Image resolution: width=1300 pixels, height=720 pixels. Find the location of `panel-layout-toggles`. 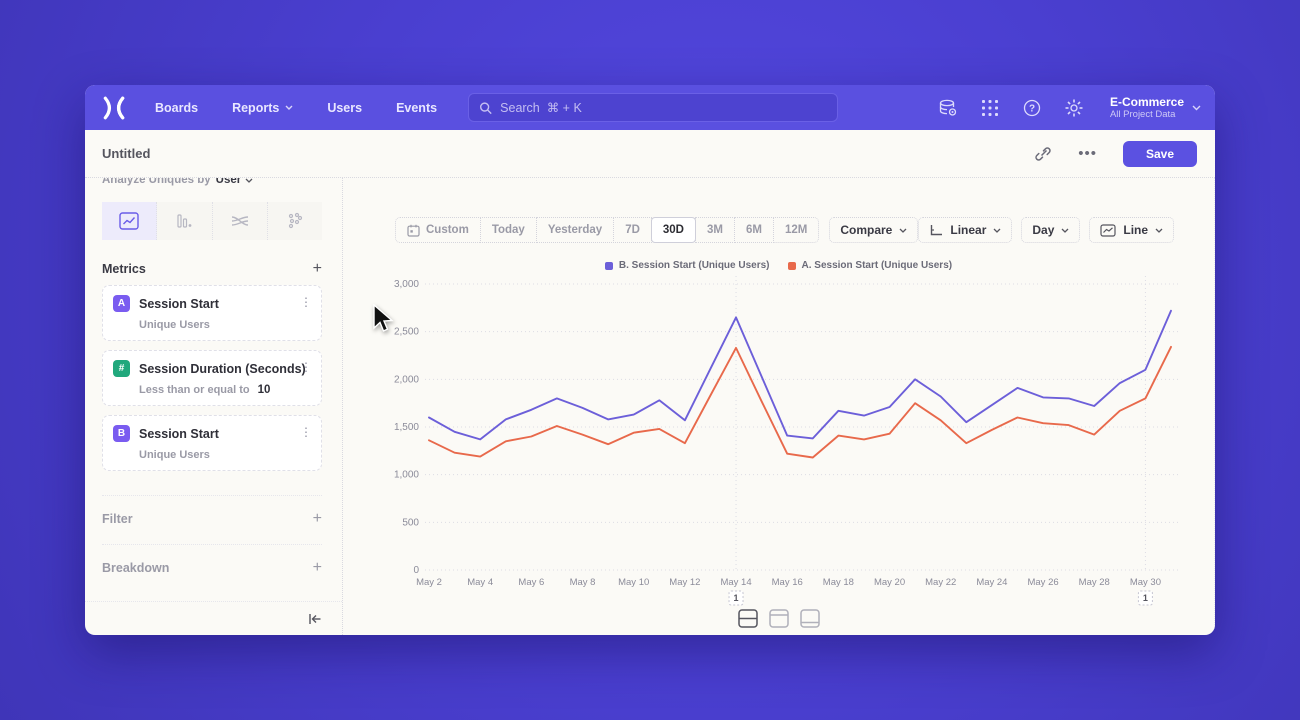

panel-layout-toggles is located at coordinates (778, 618).